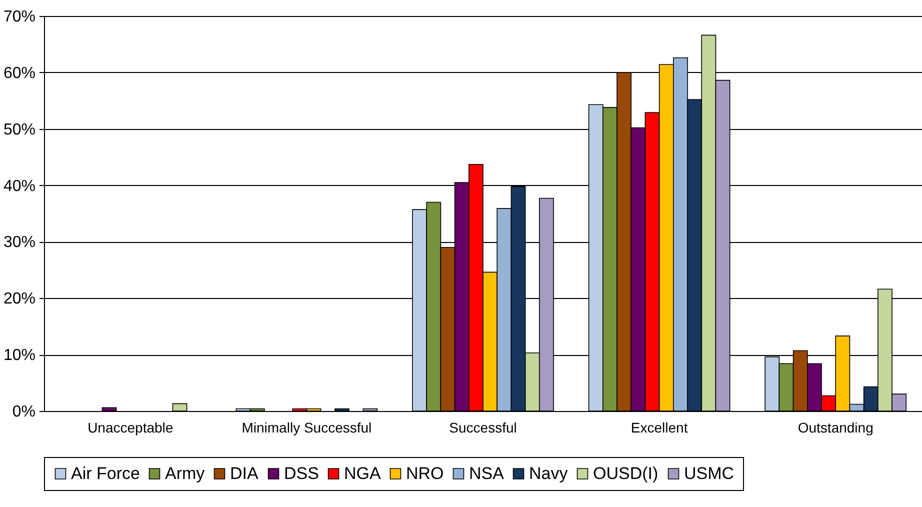 The width and height of the screenshot is (922, 507). What do you see at coordinates (19, 299) in the screenshot?
I see `y-tick-label: 20%` at bounding box center [19, 299].